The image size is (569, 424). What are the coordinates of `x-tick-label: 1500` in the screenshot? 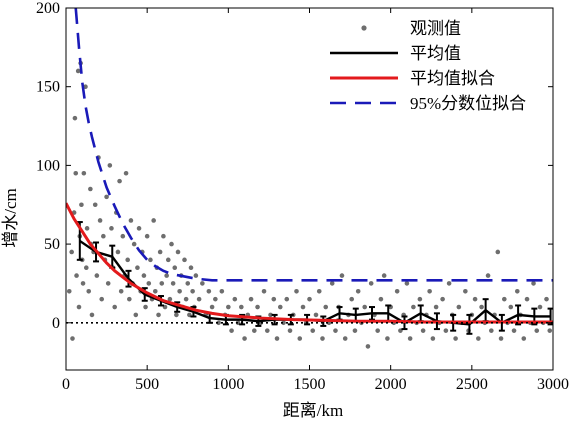 It's located at (310, 384).